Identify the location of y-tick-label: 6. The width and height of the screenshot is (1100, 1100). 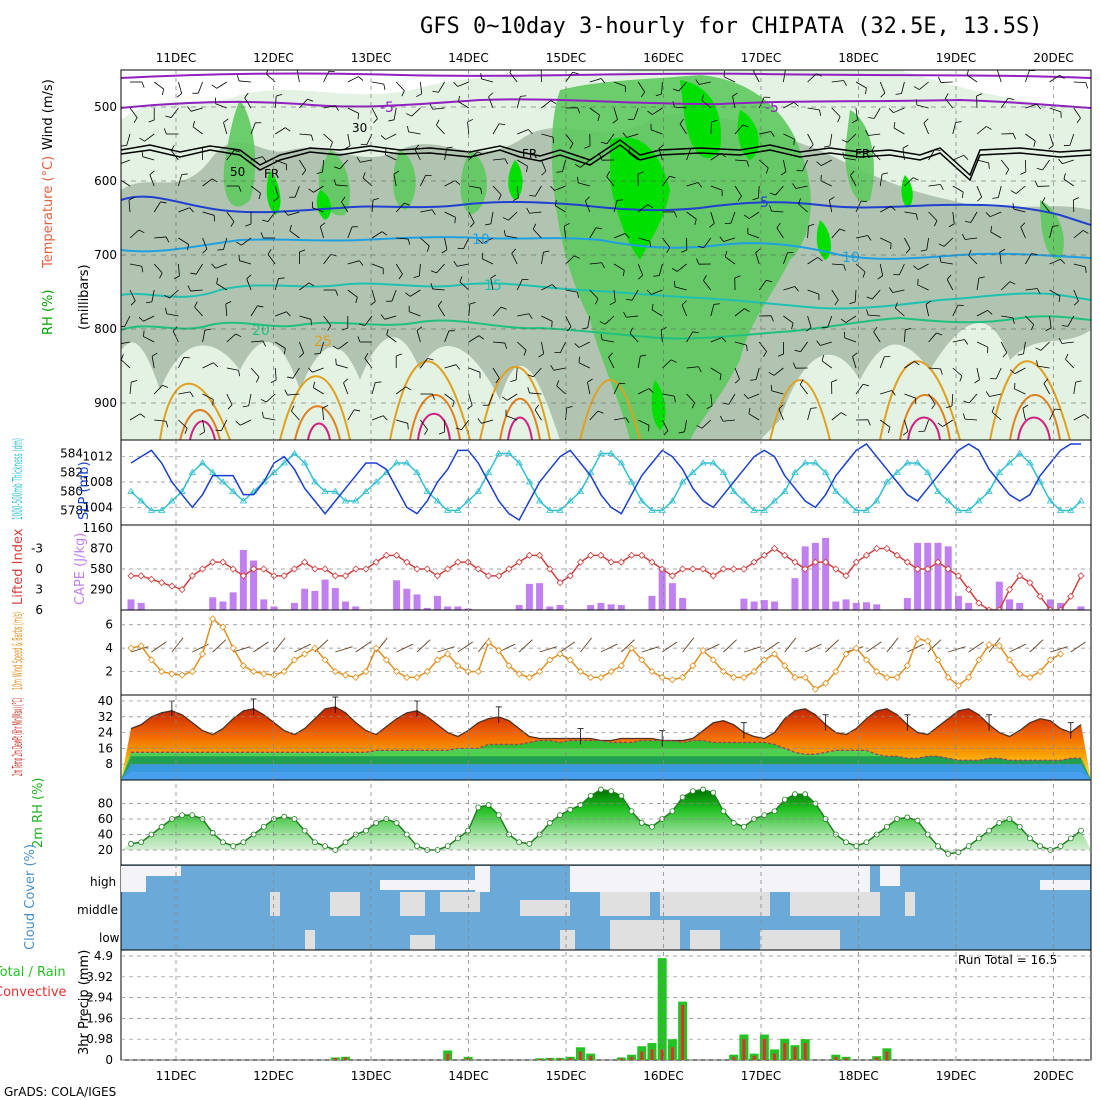
(39, 610).